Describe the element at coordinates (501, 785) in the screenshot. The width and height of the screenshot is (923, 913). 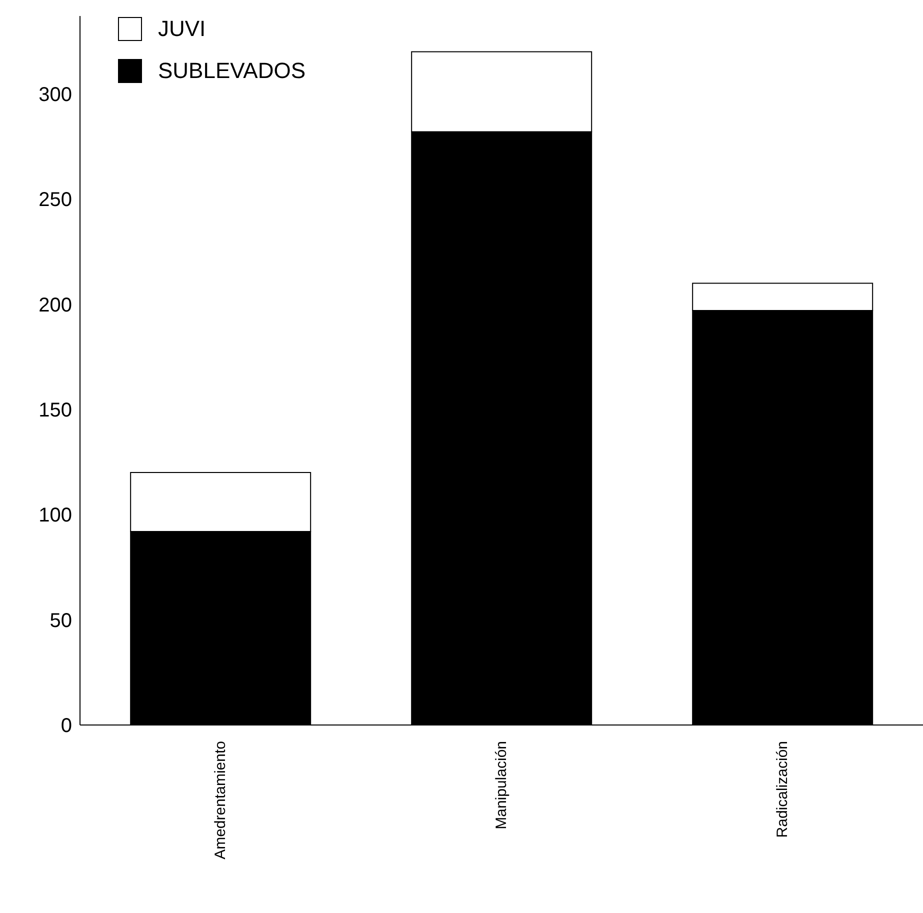
I see `x-tick-label: Manipulación` at that location.